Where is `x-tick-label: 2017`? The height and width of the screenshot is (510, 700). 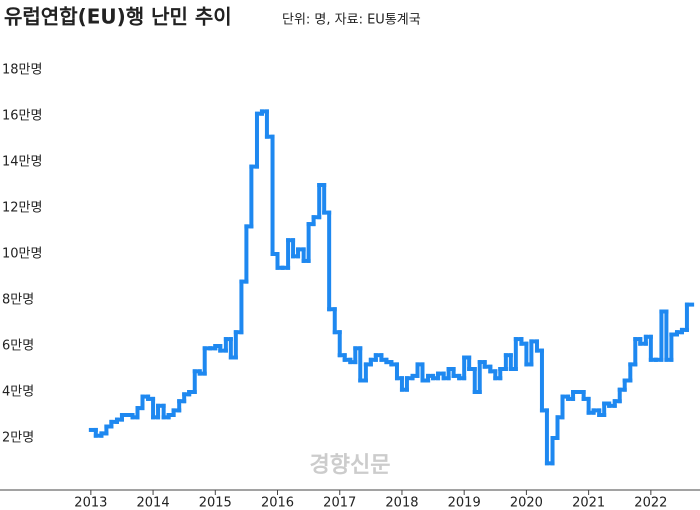
x-tick-label: 2017 is located at coordinates (339, 503).